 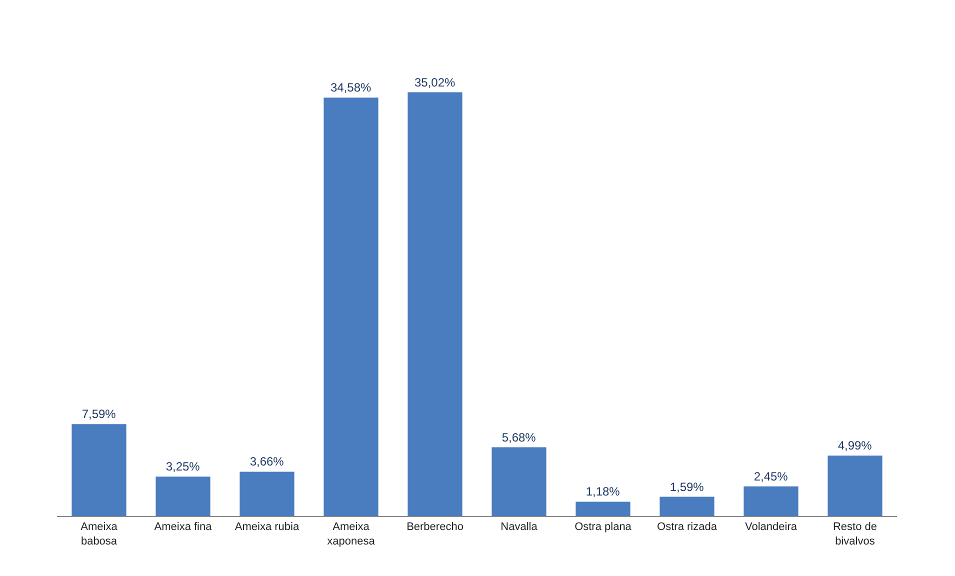 I want to click on x-tick-label: Ostra rizada, so click(x=687, y=527).